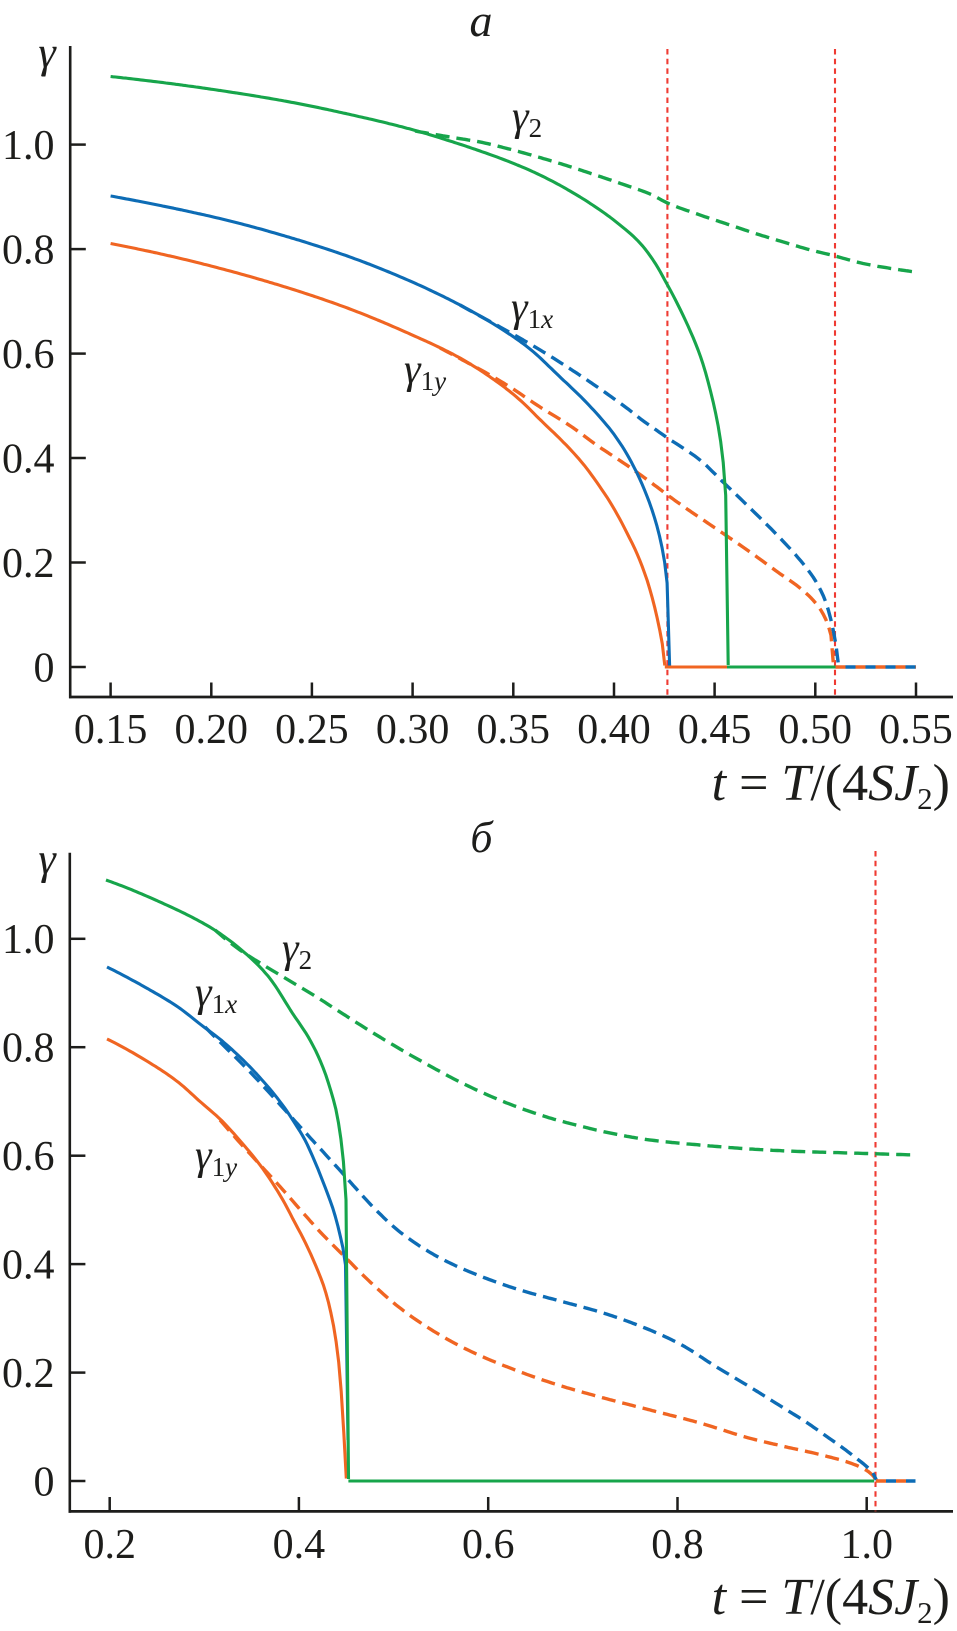 The image size is (957, 1631). Describe the element at coordinates (614, 730) in the screenshot. I see `svg-text: 0.40` at that location.